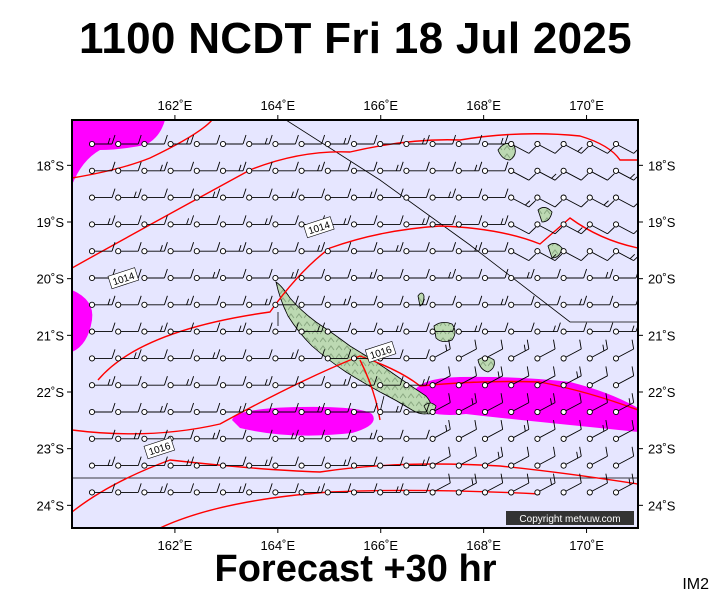  Describe the element at coordinates (380, 545) in the screenshot. I see `lon-tick-label-bottom: 166˚E` at that location.